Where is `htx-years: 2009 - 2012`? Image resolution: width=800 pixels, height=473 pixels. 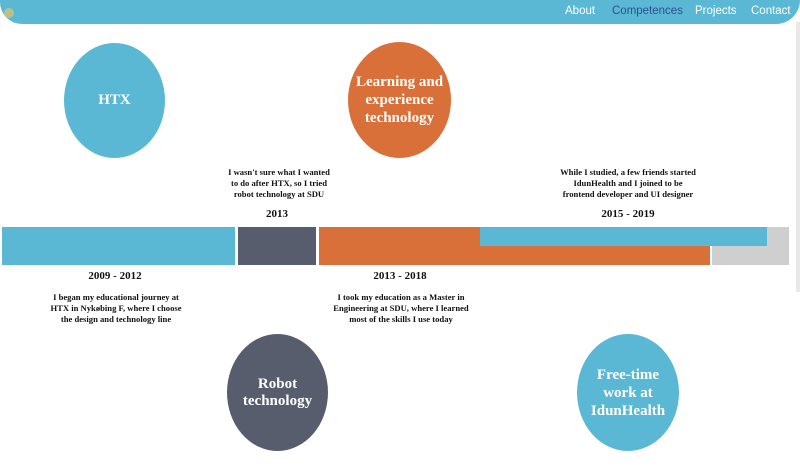
htx-years: 2009 - 2012 is located at coordinates (115, 276).